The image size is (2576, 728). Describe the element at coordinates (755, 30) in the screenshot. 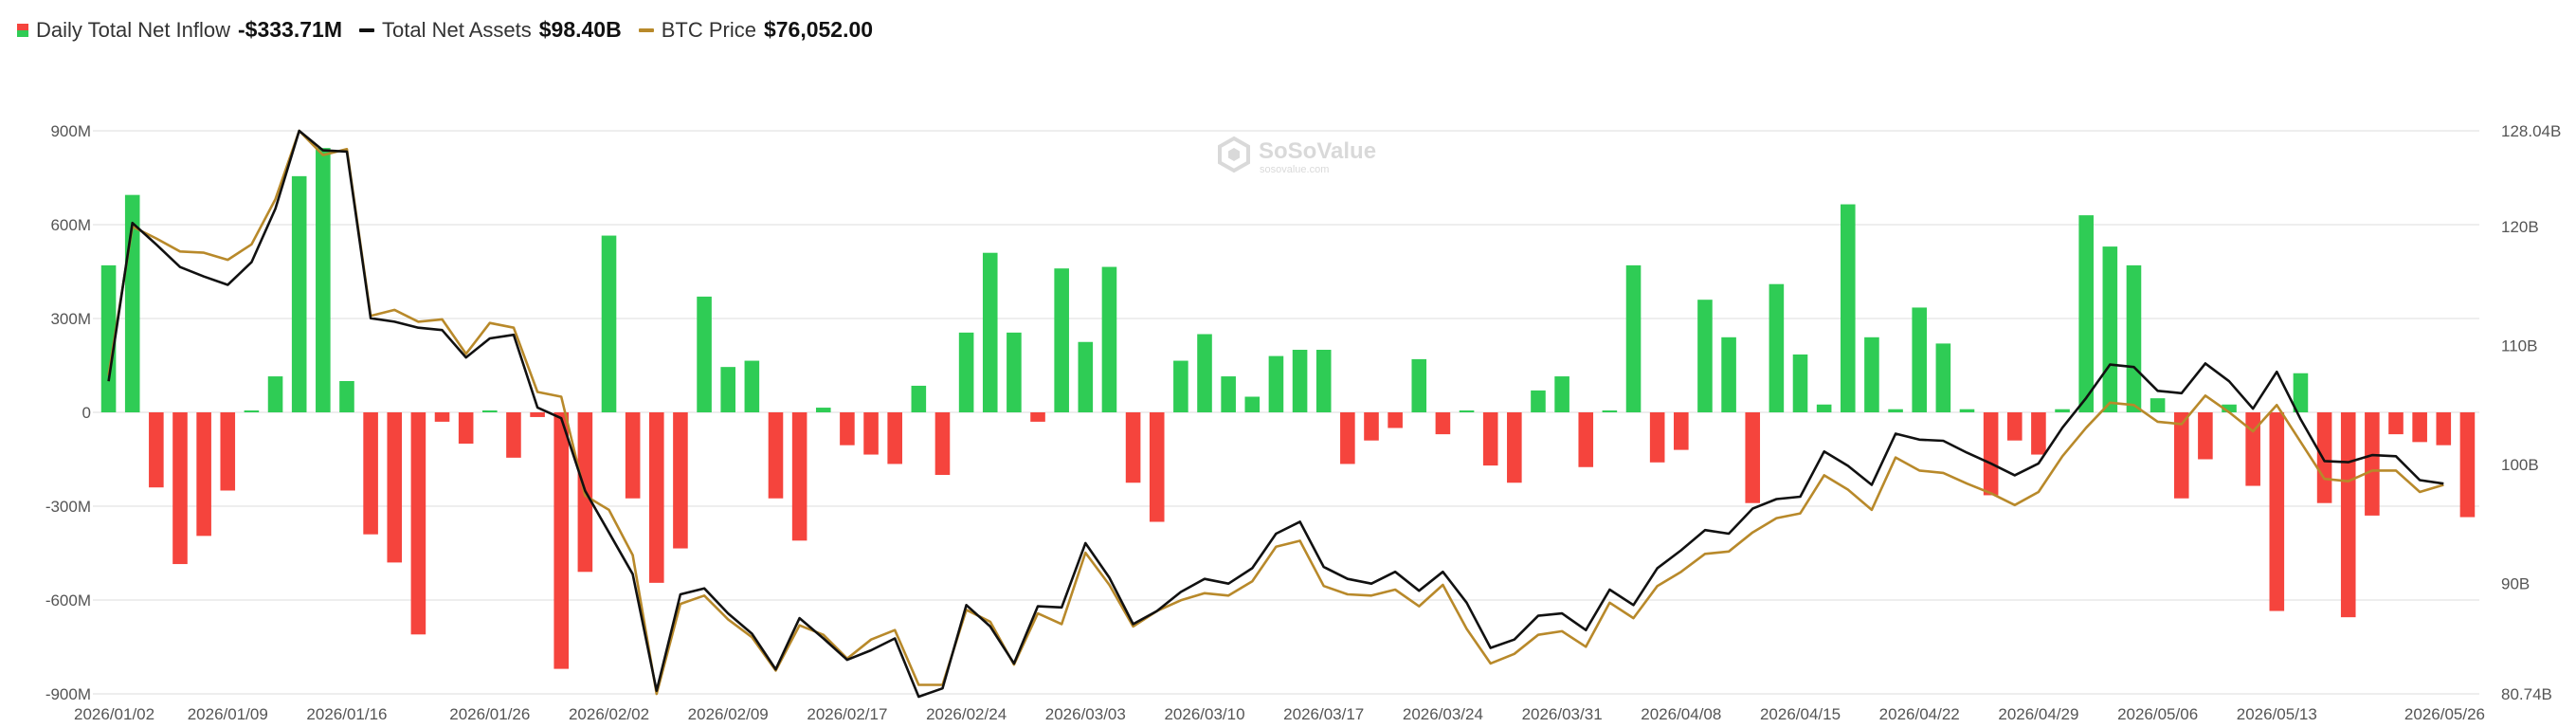

I see `legend-item-btc: BTC Price $76,052.00` at that location.